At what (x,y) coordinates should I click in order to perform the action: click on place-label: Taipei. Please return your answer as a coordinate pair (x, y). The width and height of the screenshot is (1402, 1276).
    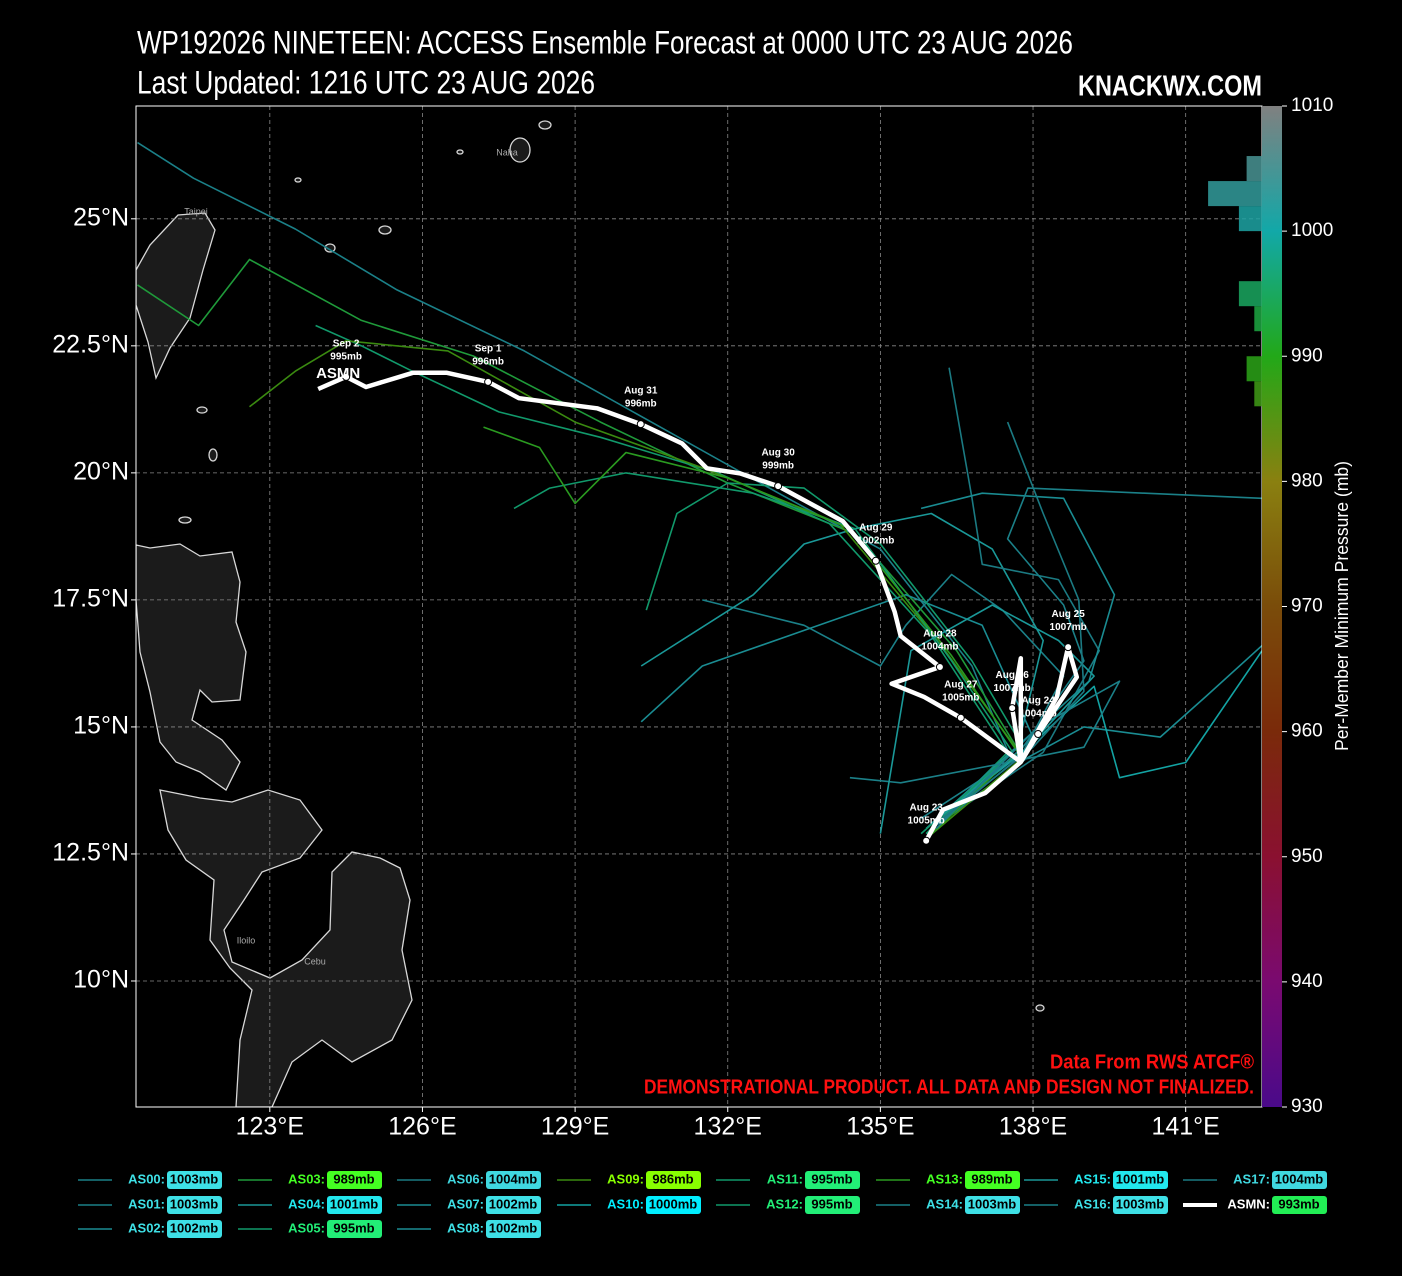
    Looking at the image, I should click on (196, 211).